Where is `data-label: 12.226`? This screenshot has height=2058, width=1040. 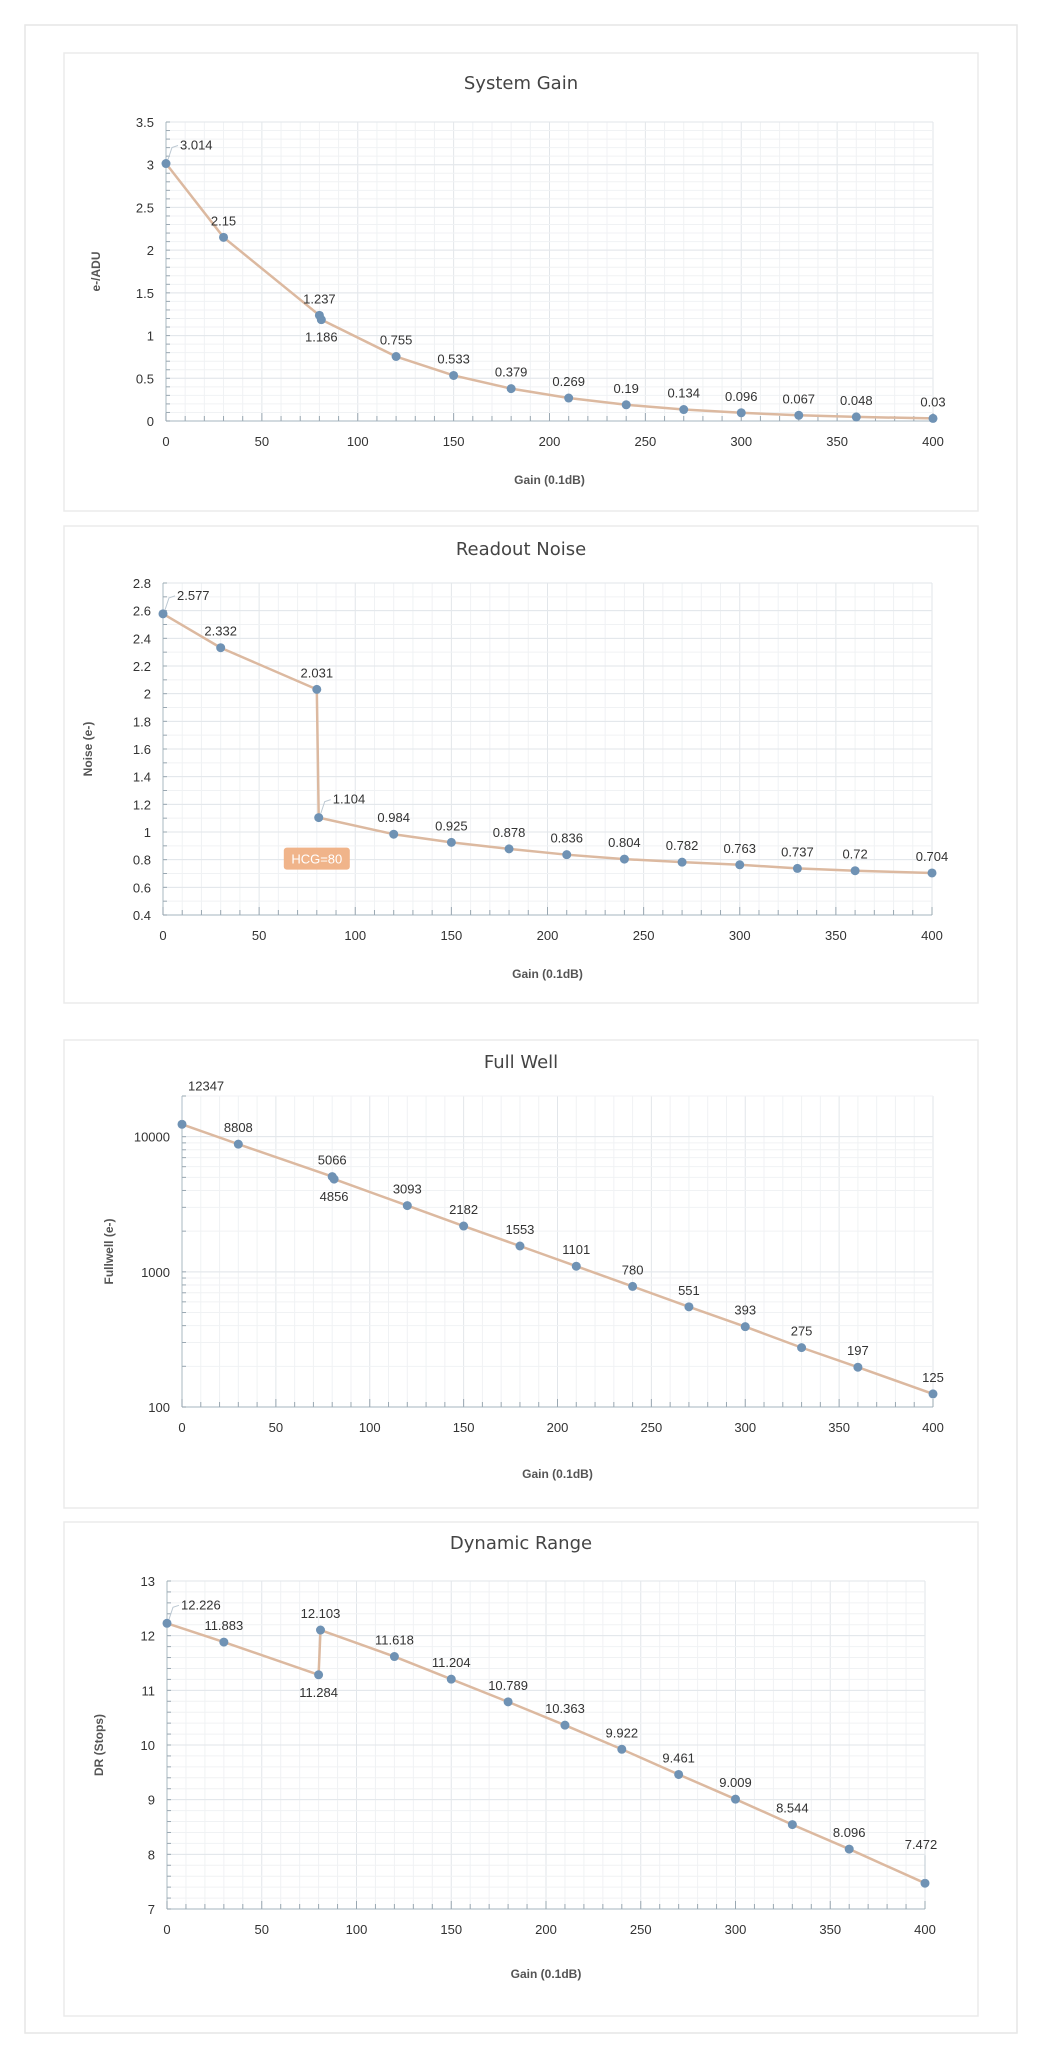
data-label: 12.226 is located at coordinates (201, 1604).